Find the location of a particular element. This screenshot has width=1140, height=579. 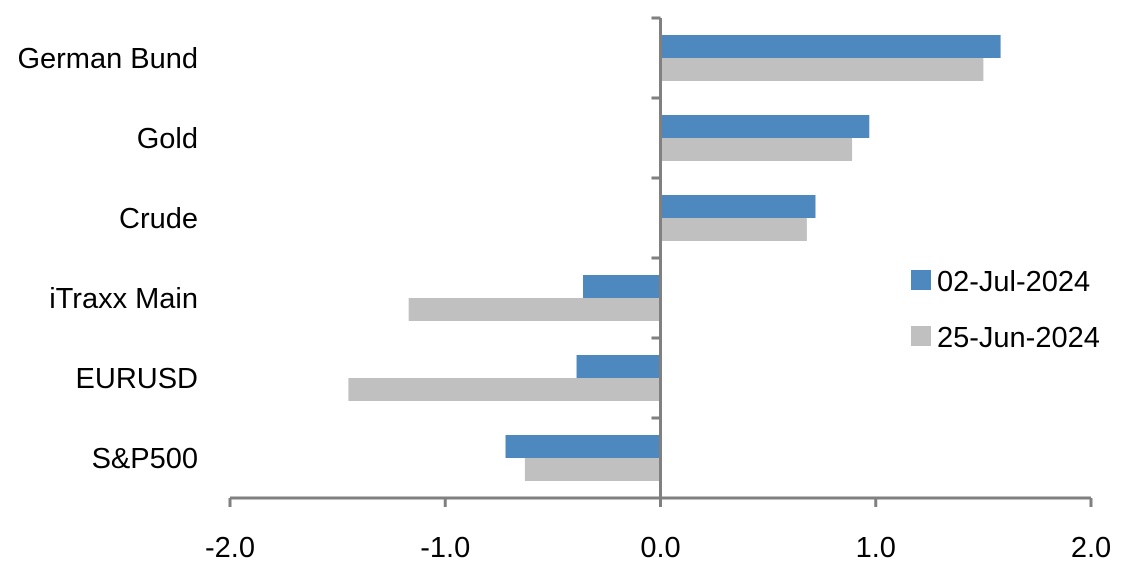

category-label: Gold is located at coordinates (167, 139).